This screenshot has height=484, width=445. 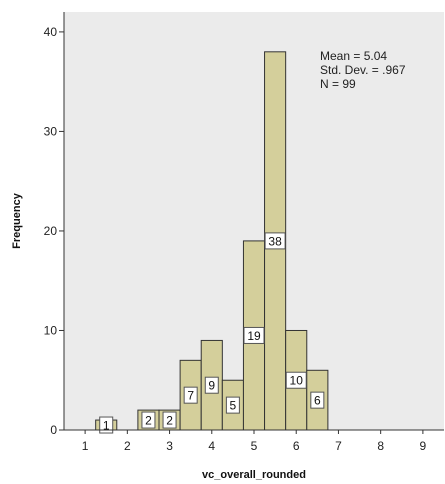 I want to click on bar-value-label: 7, so click(x=190, y=395).